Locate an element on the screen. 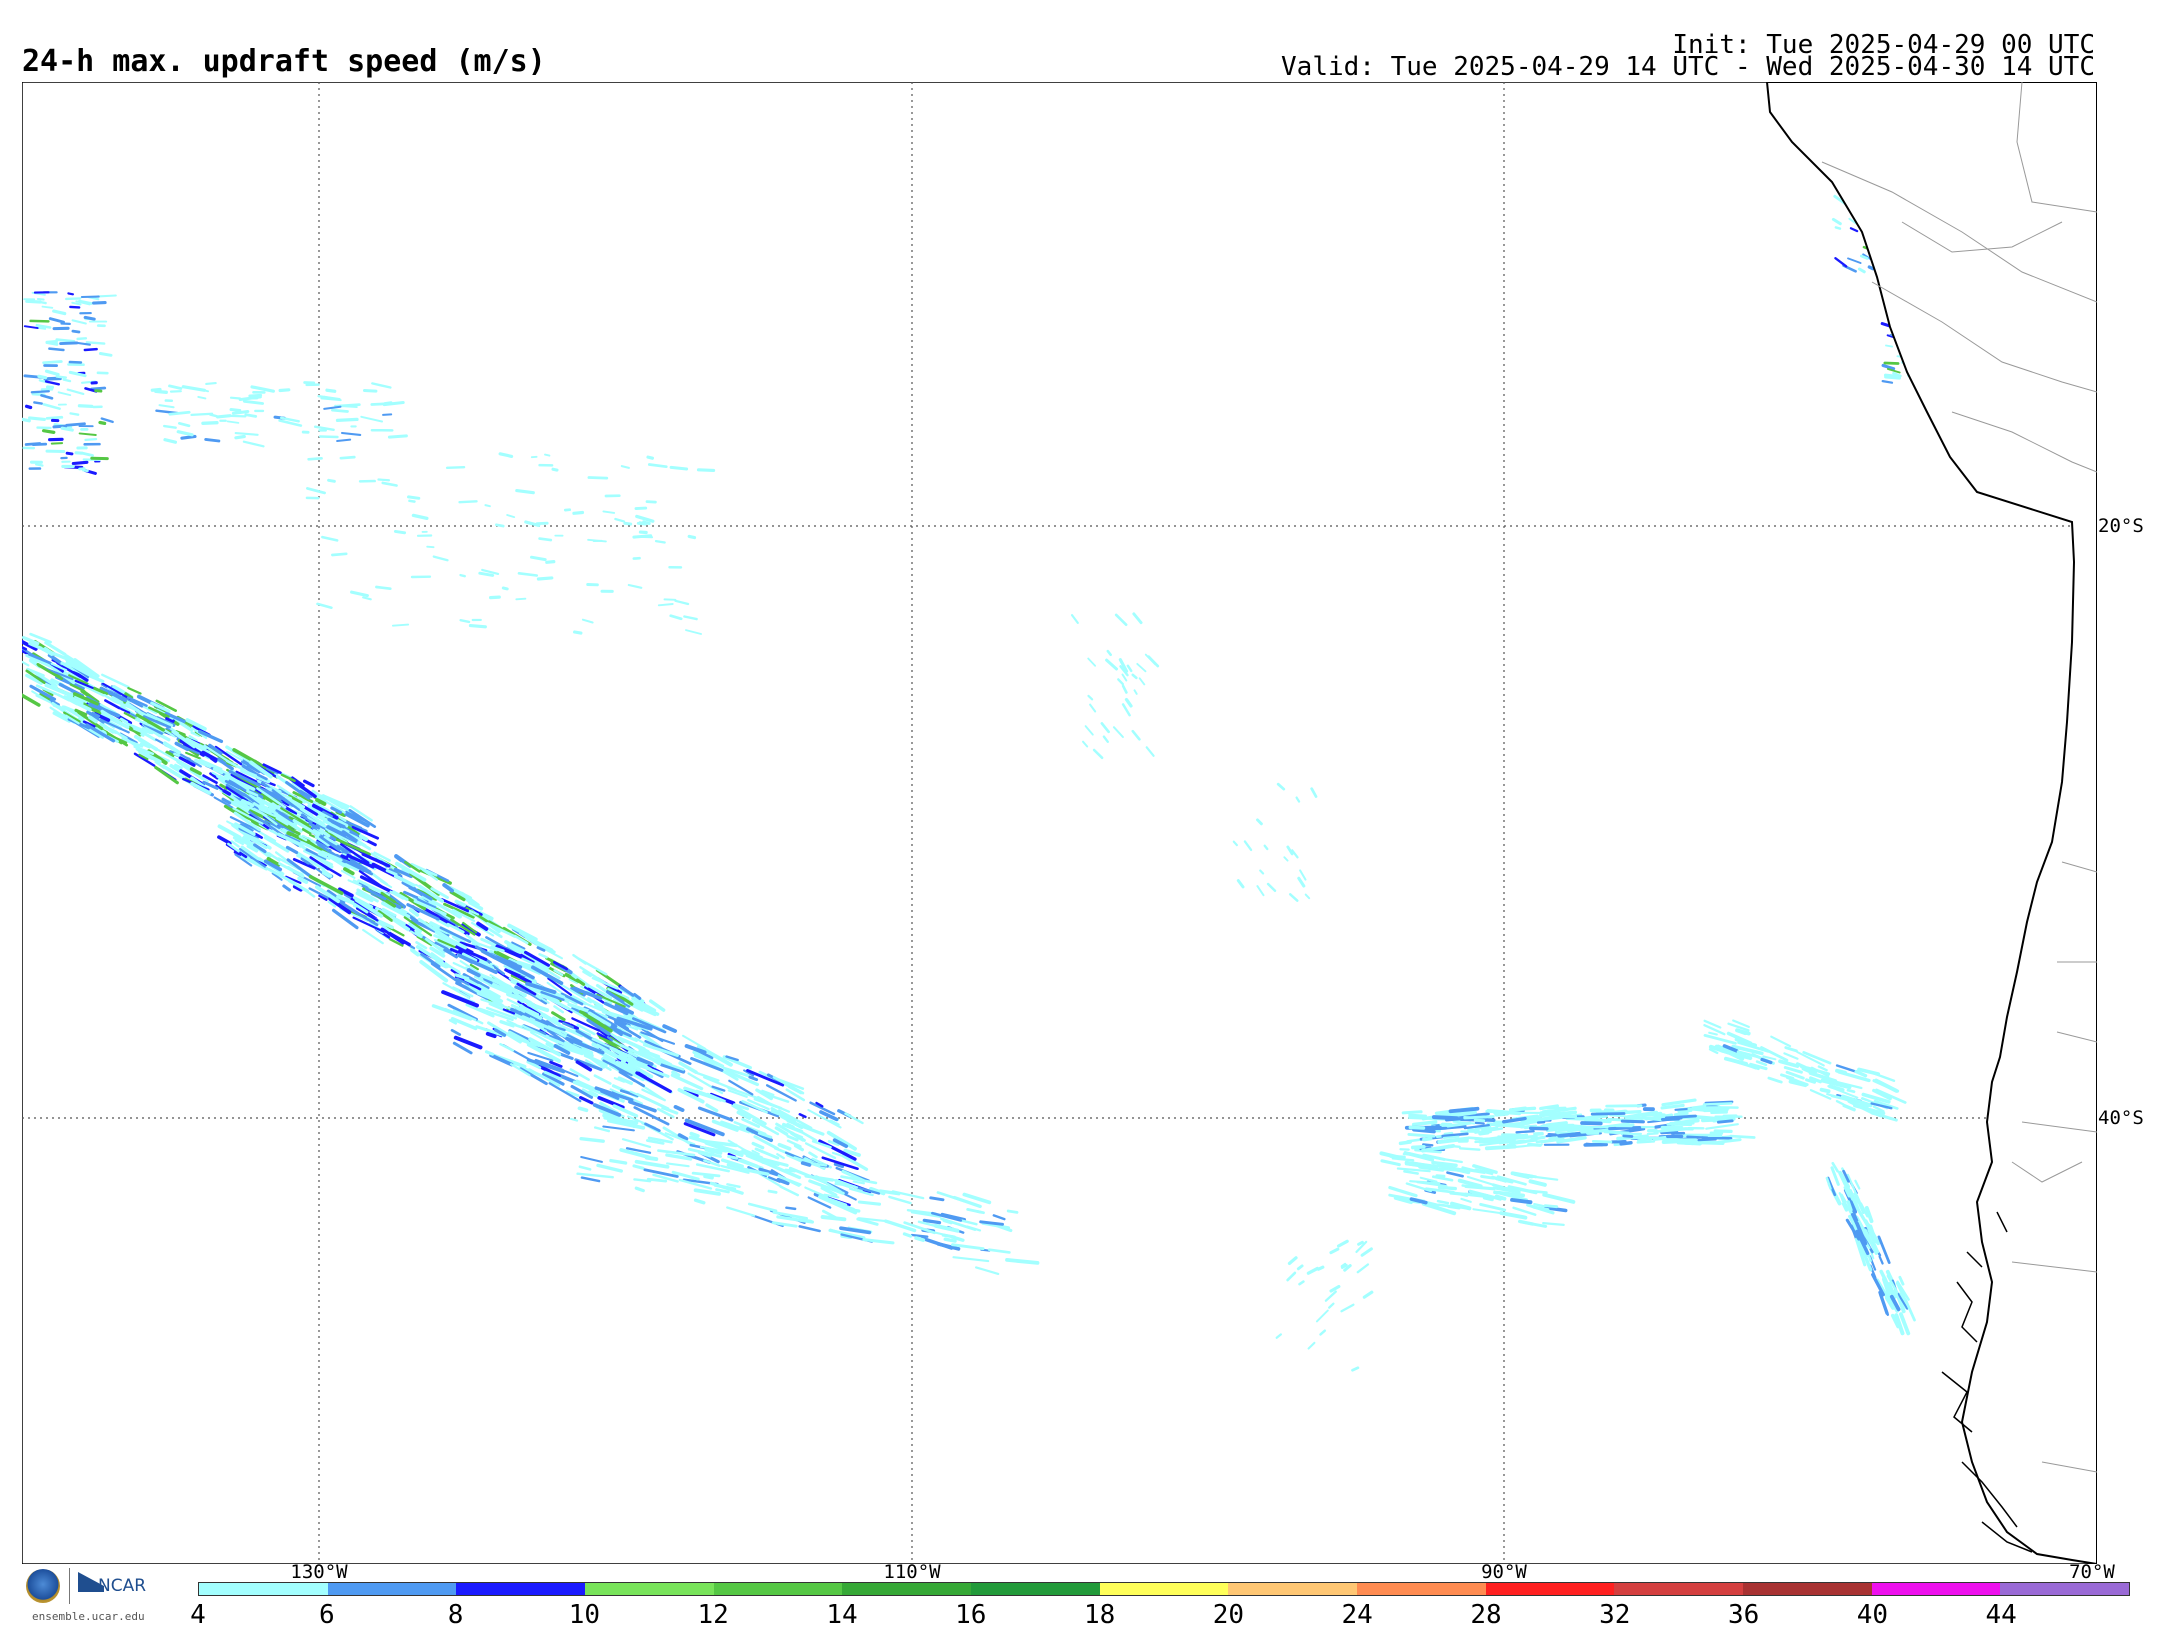  lat-label-20s: 20°S is located at coordinates (2121, 526).